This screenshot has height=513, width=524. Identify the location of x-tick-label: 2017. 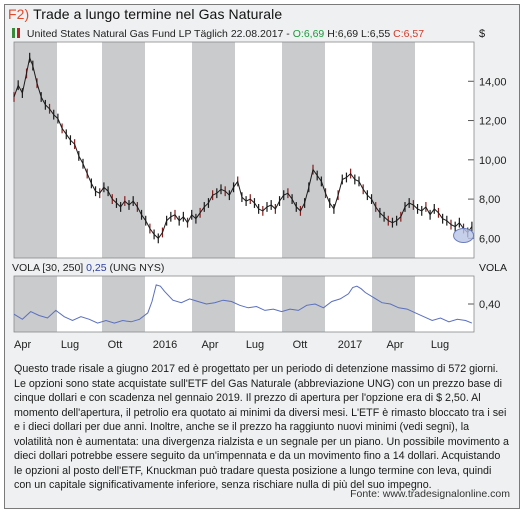
(350, 345).